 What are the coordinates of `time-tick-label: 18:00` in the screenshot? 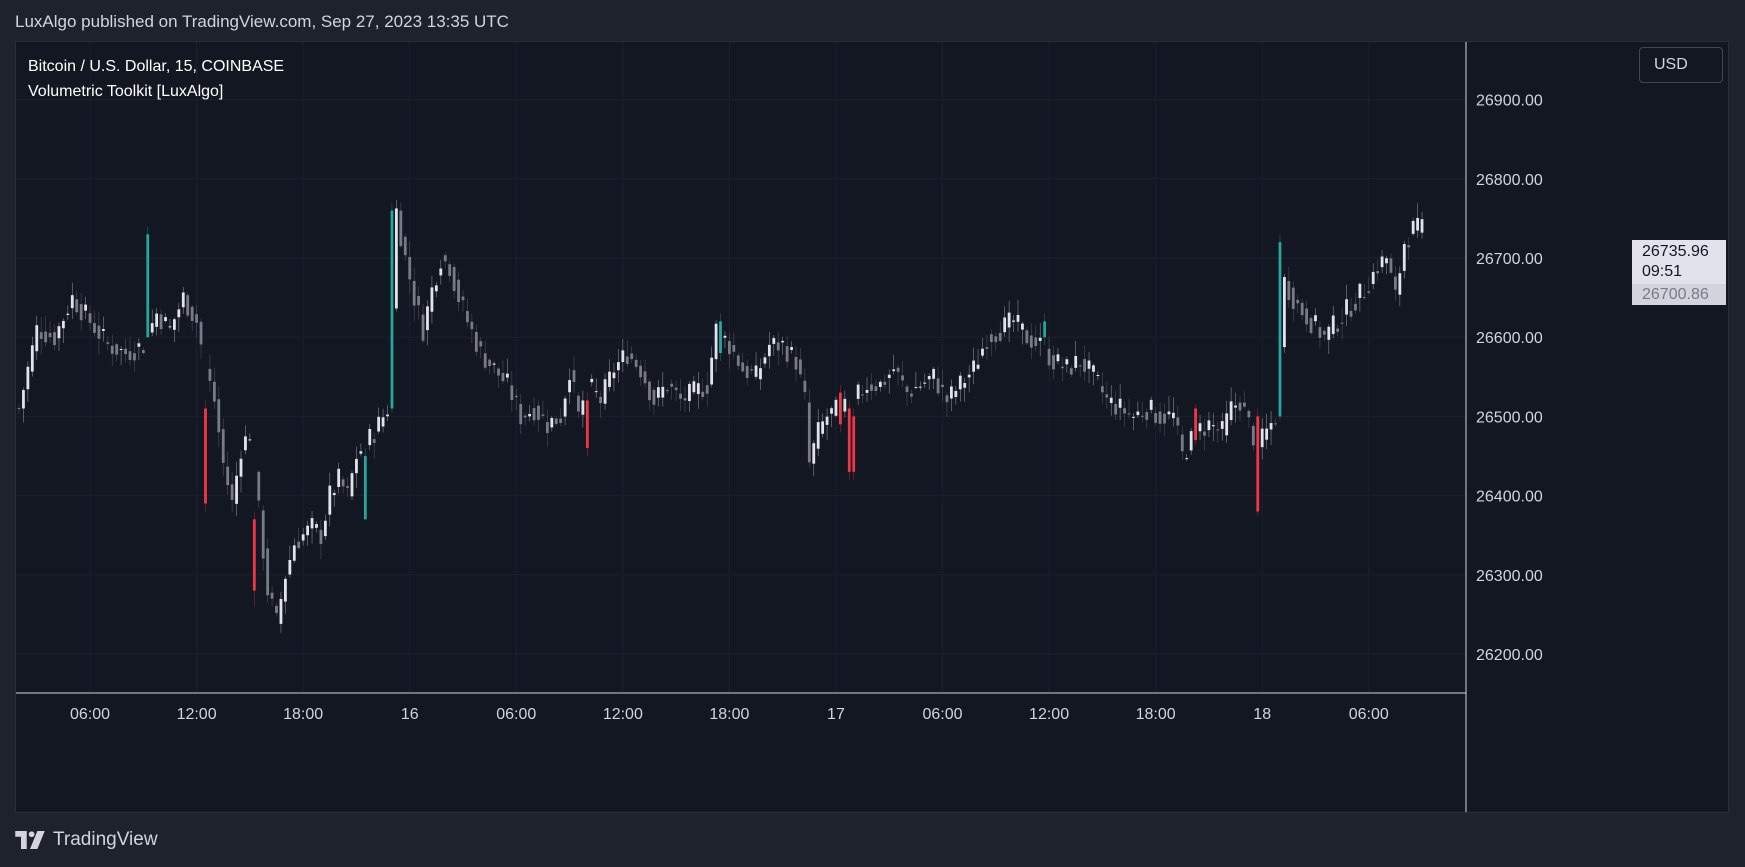 It's located at (1156, 714).